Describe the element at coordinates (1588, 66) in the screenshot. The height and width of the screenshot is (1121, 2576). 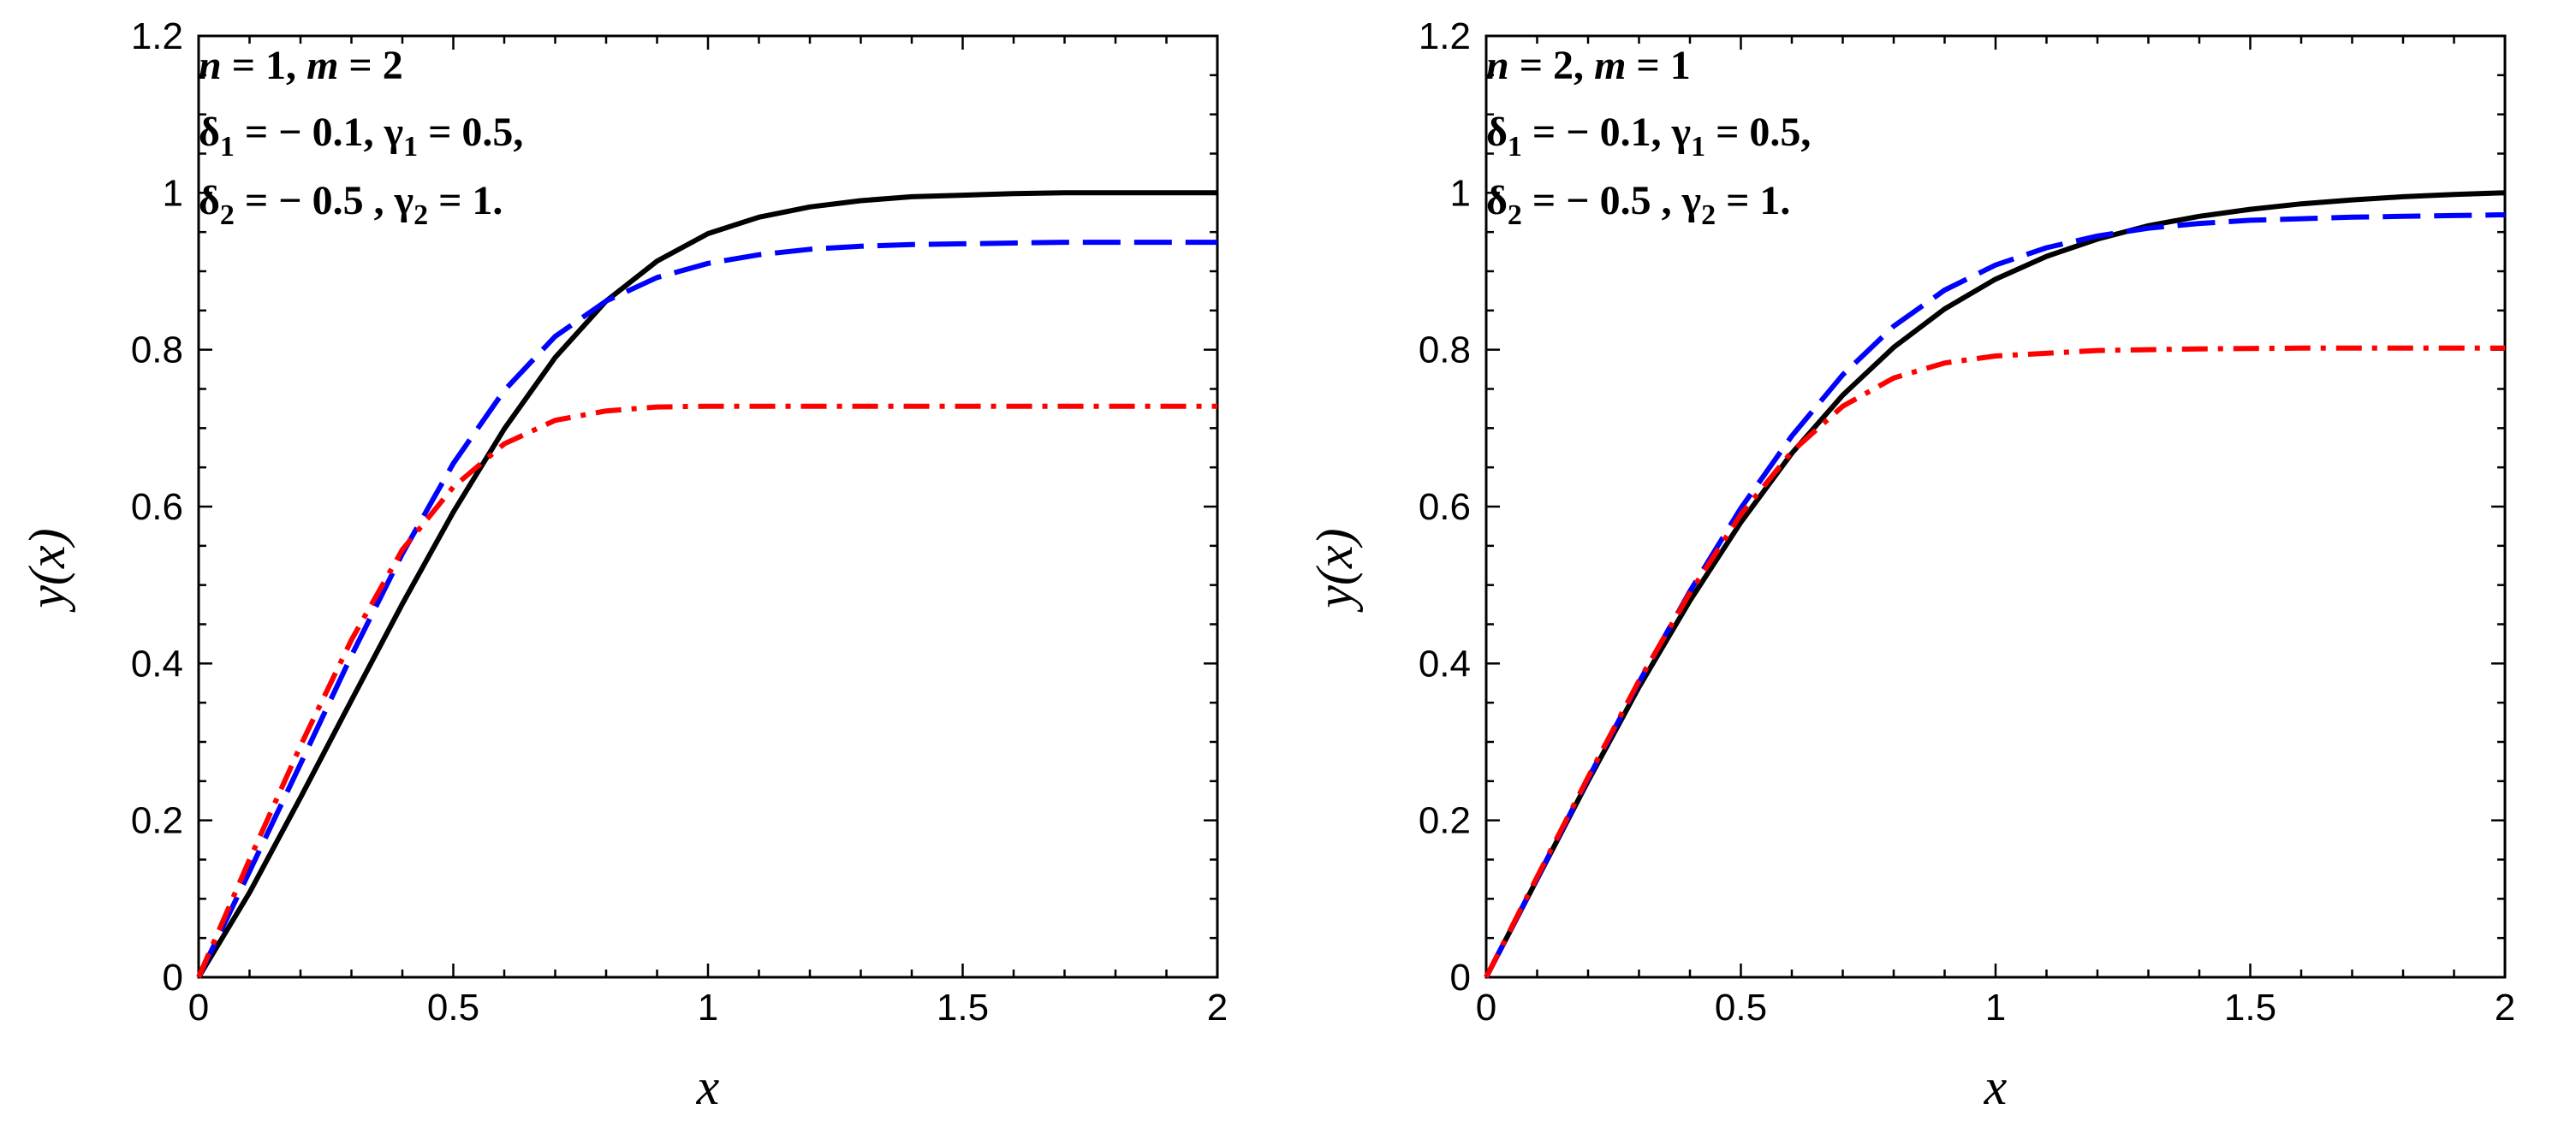
I see `annotation-line-1: n = 2, m = 1` at that location.